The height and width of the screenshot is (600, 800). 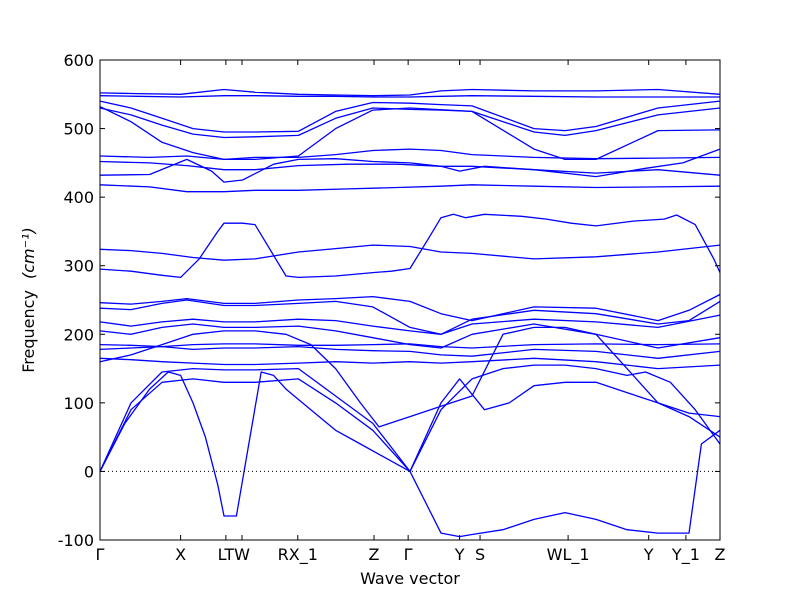 I want to click on x-tick-label: Y_1, so click(x=685, y=555).